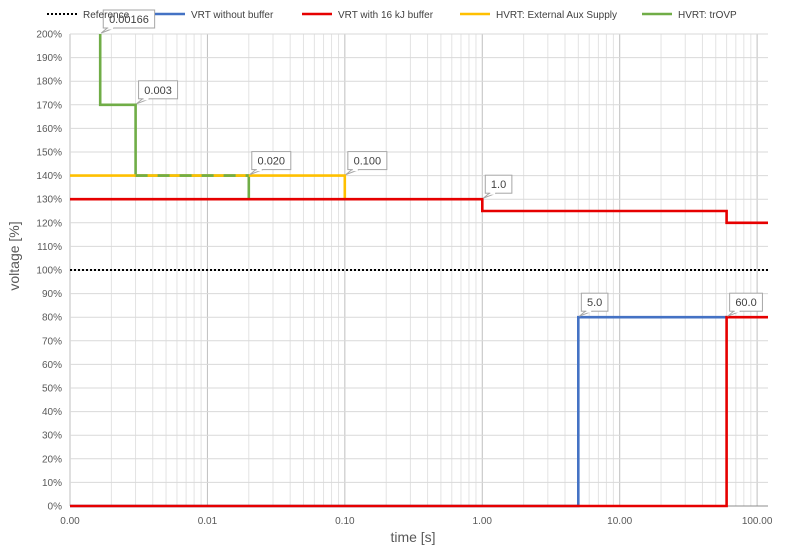 This screenshot has width=790, height=549. Describe the element at coordinates (556, 15) in the screenshot. I see `legend-label-hvrt-external-aux-supply: HVRT: External Aux Supply` at that location.